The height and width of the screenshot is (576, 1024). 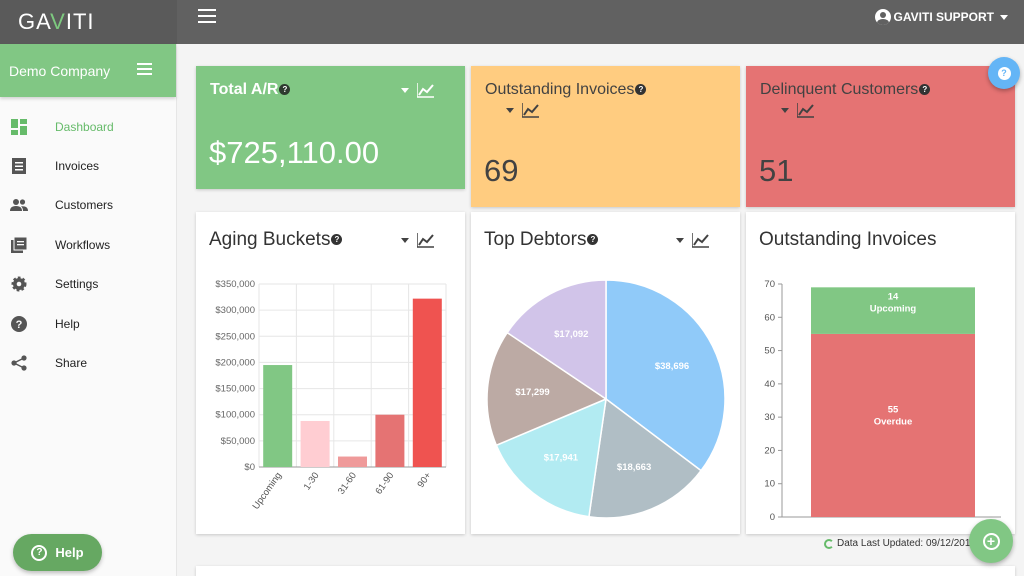 What do you see at coordinates (424, 480) in the screenshot?
I see `x-tick-label: 90+` at bounding box center [424, 480].